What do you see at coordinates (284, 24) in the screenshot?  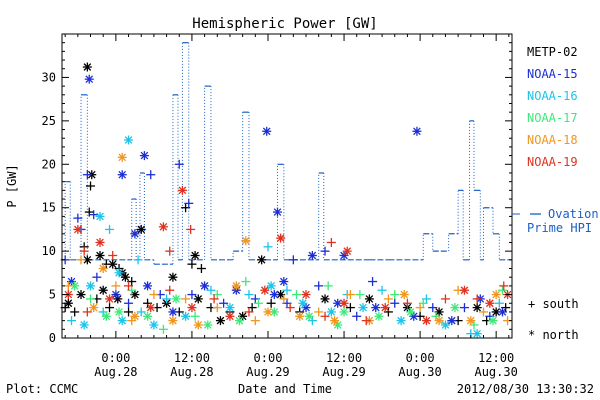 I see `chart-title: Hemispheric Power [GW]` at bounding box center [284, 24].